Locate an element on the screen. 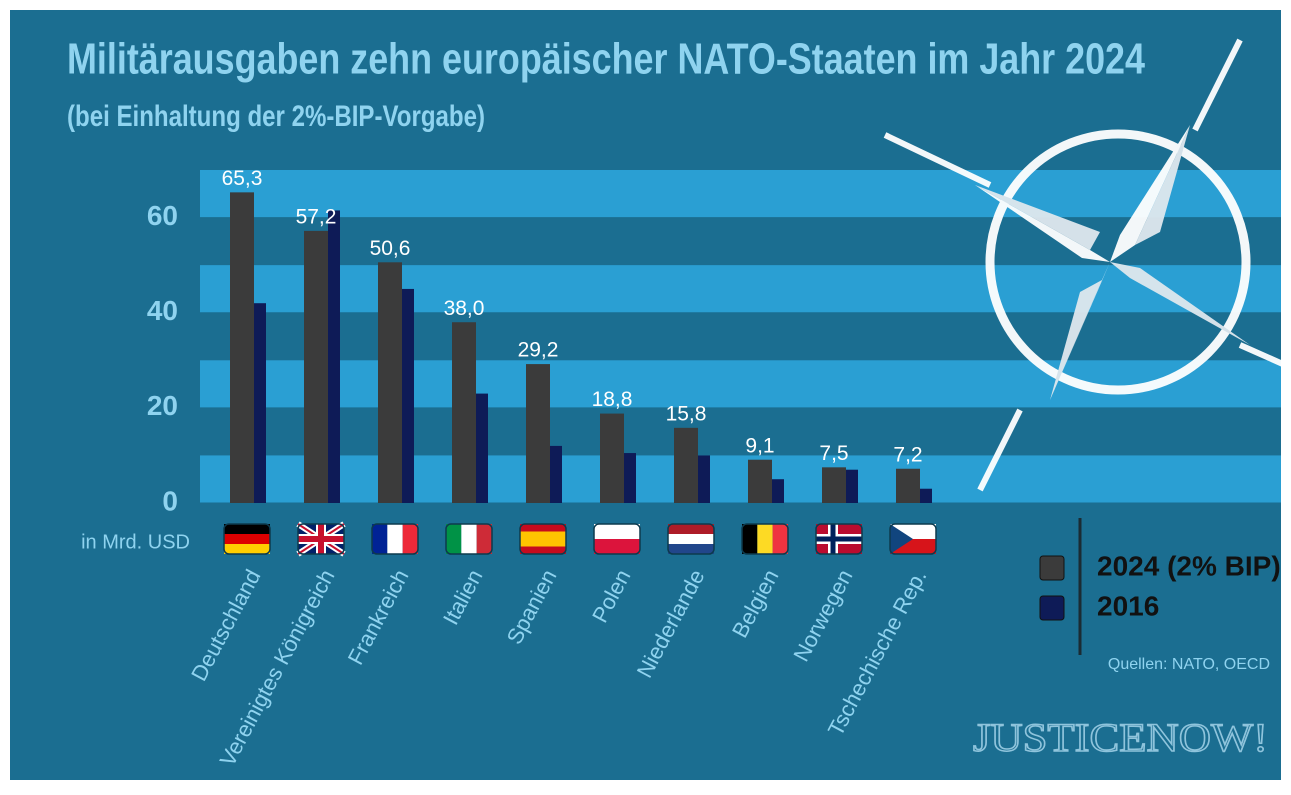 The height and width of the screenshot is (795, 1291). legend-label: 2024 (2% BIP) is located at coordinates (1189, 565).